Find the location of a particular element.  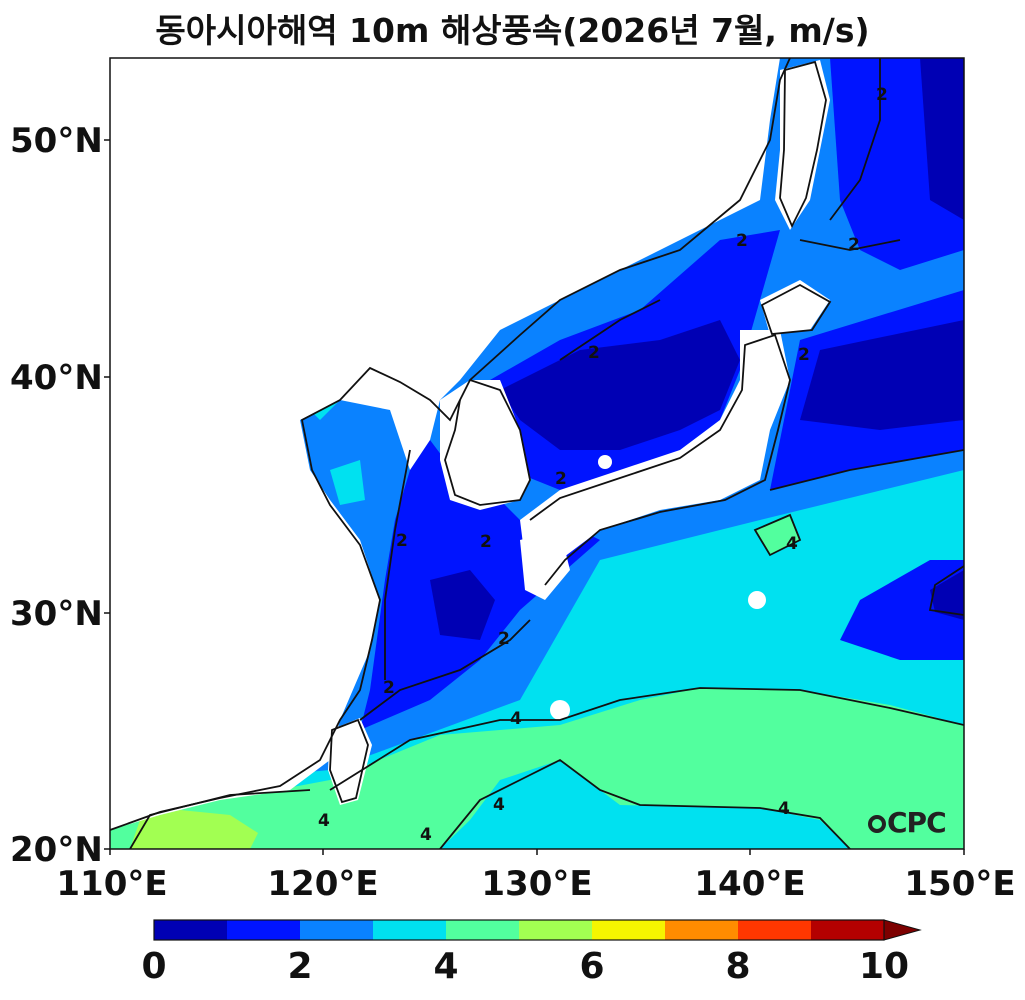

colorbar-frame is located at coordinates (519, 930).